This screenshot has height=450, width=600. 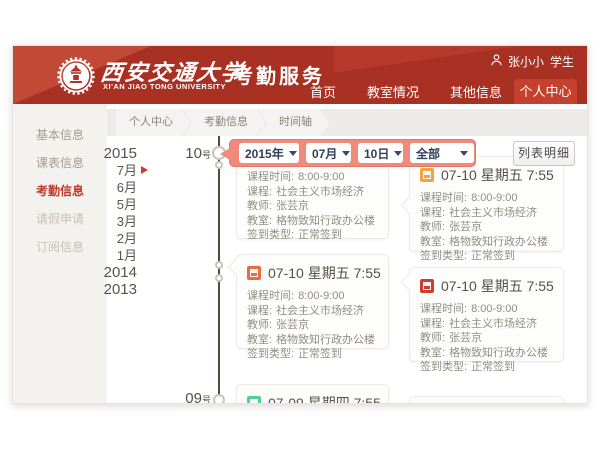 I want to click on nav-other-info: 其他信息, so click(x=475, y=92).